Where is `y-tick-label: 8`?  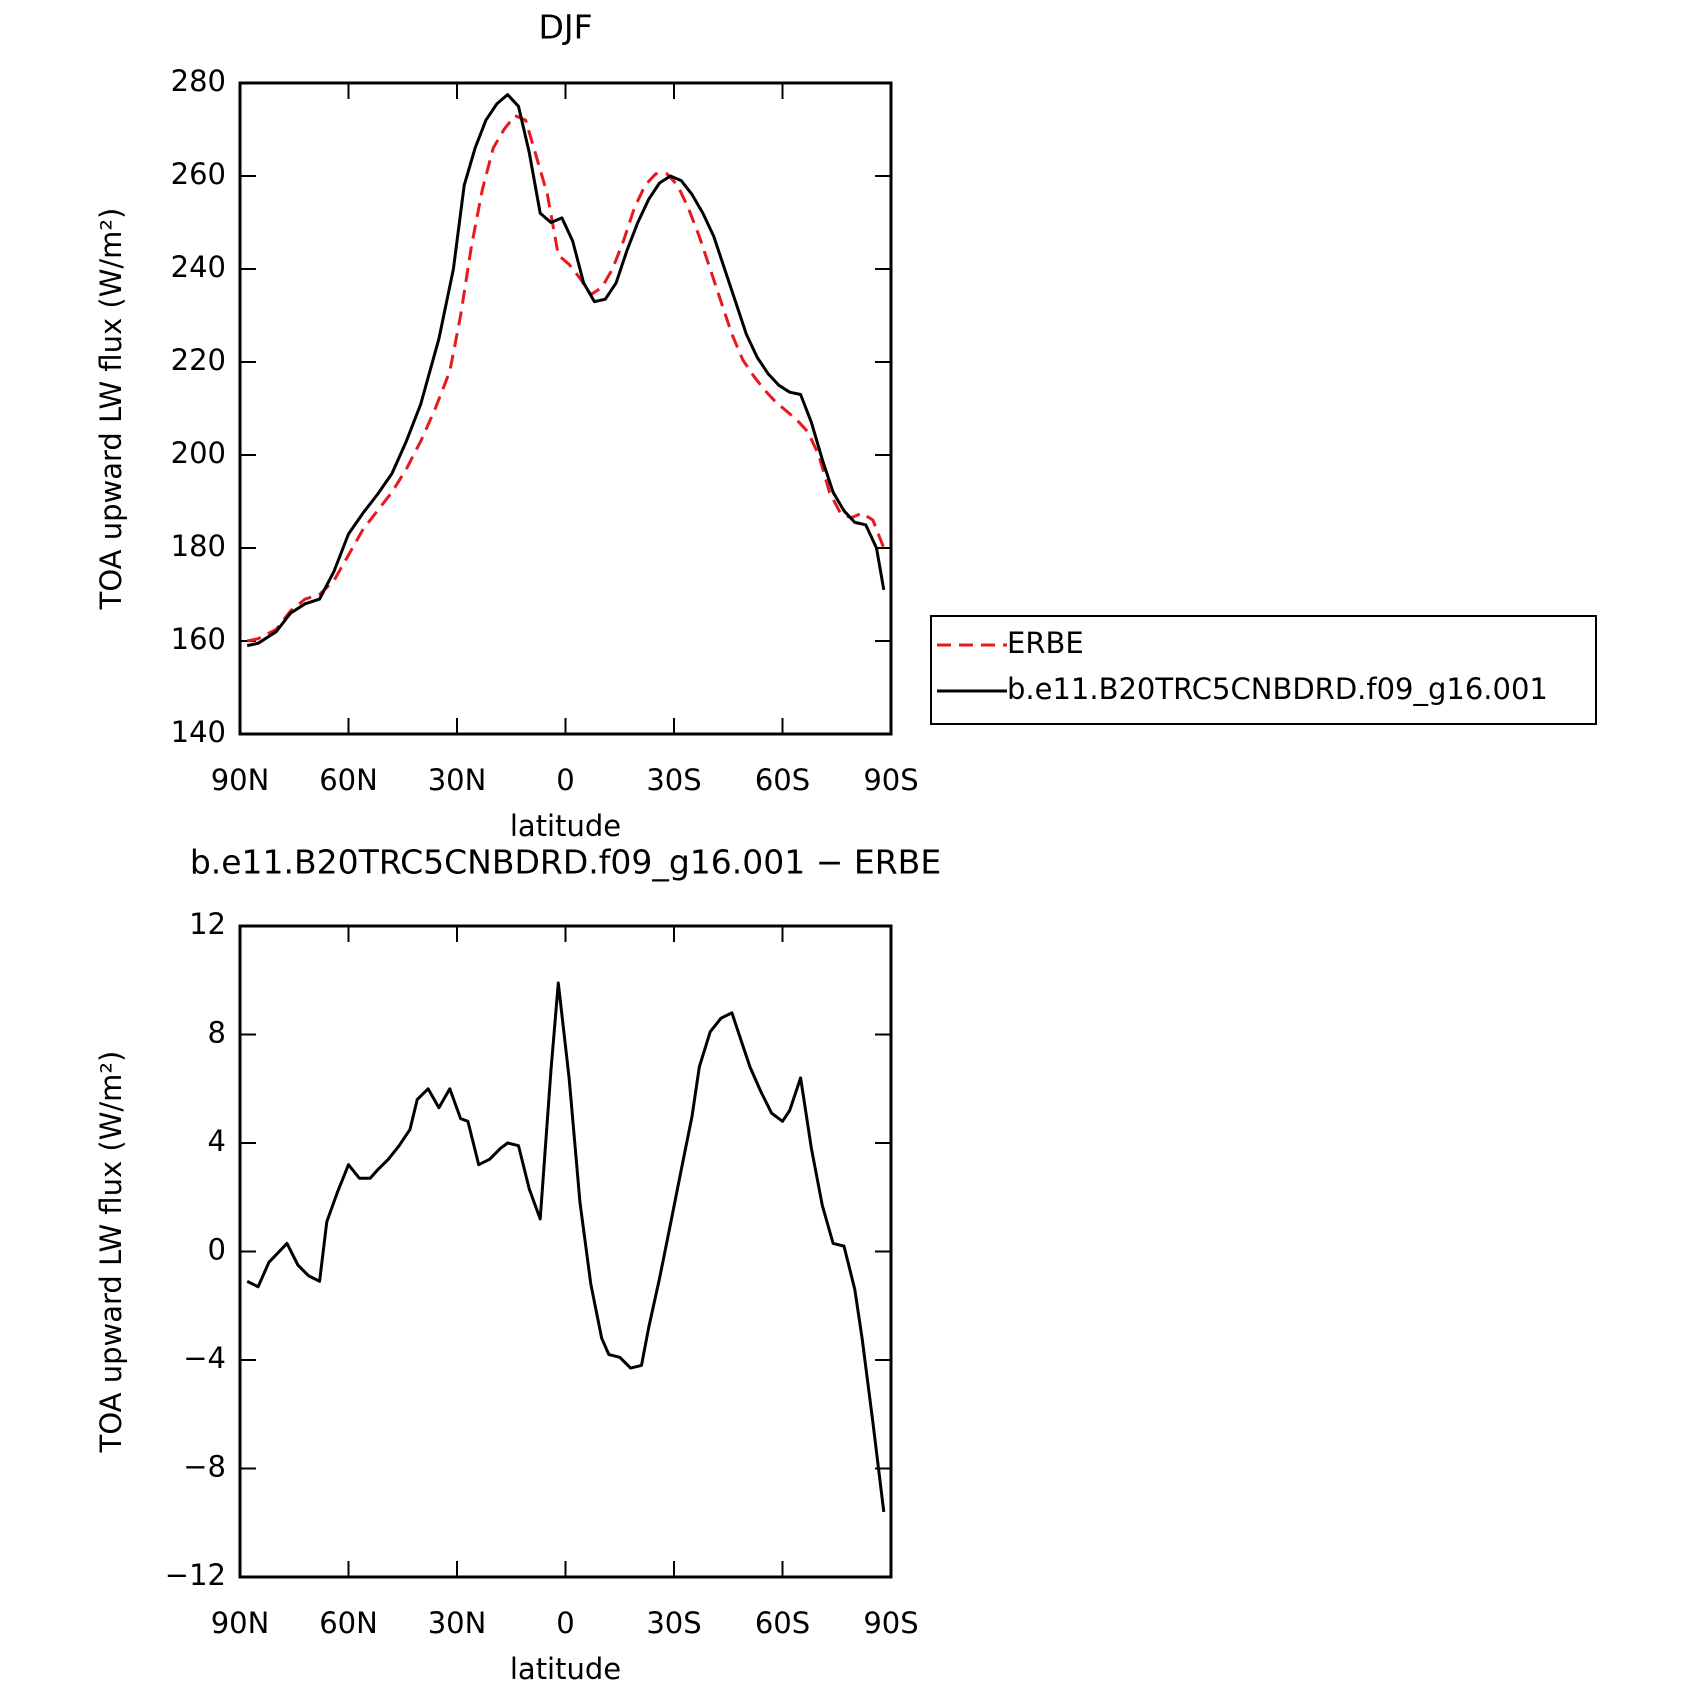
y-tick-label: 8 is located at coordinates (217, 1033).